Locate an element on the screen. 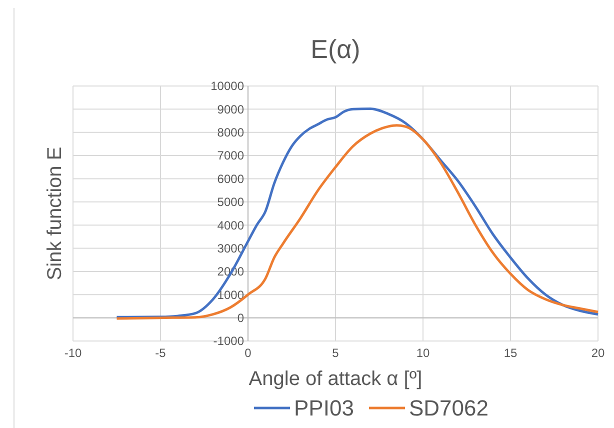 The image size is (614, 428). x-tick-label: 5 is located at coordinates (336, 353).